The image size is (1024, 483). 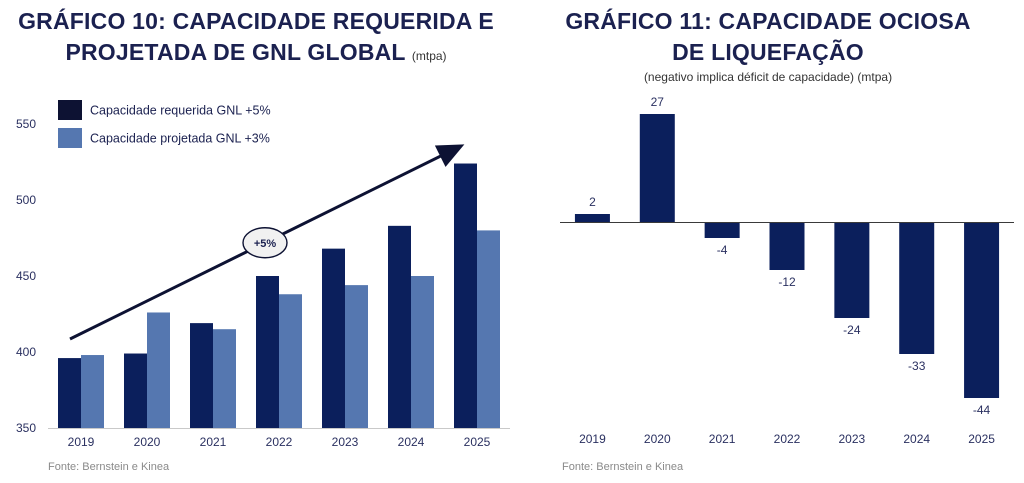 I want to click on growth-badge-label: +5%, so click(x=265, y=244).